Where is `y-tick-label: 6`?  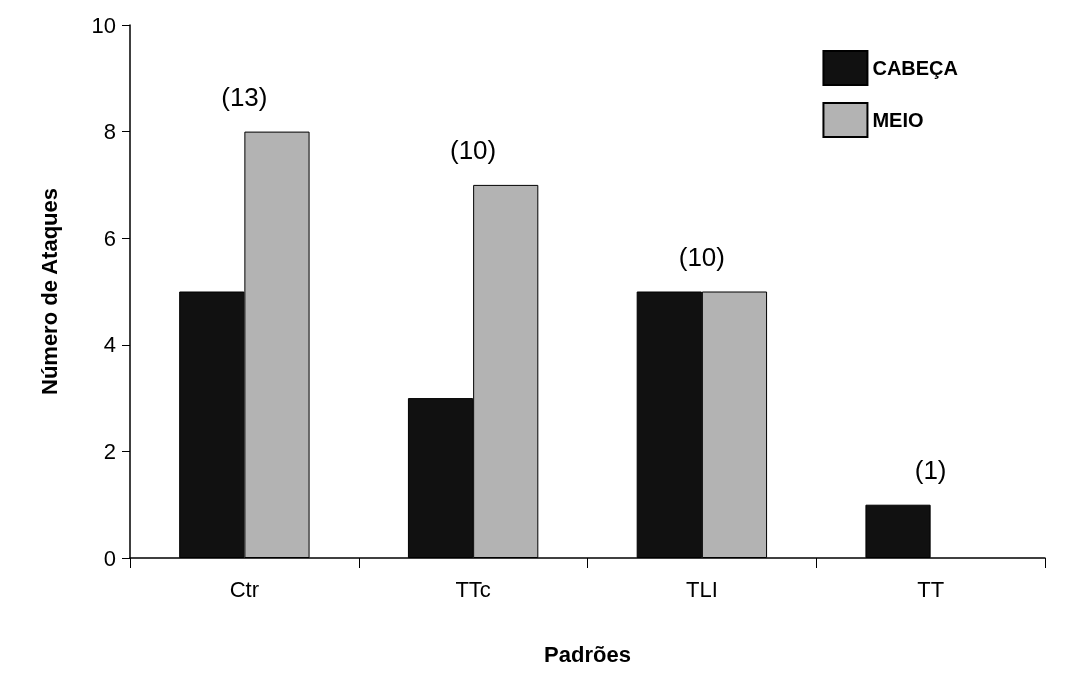 y-tick-label: 6 is located at coordinates (109, 238).